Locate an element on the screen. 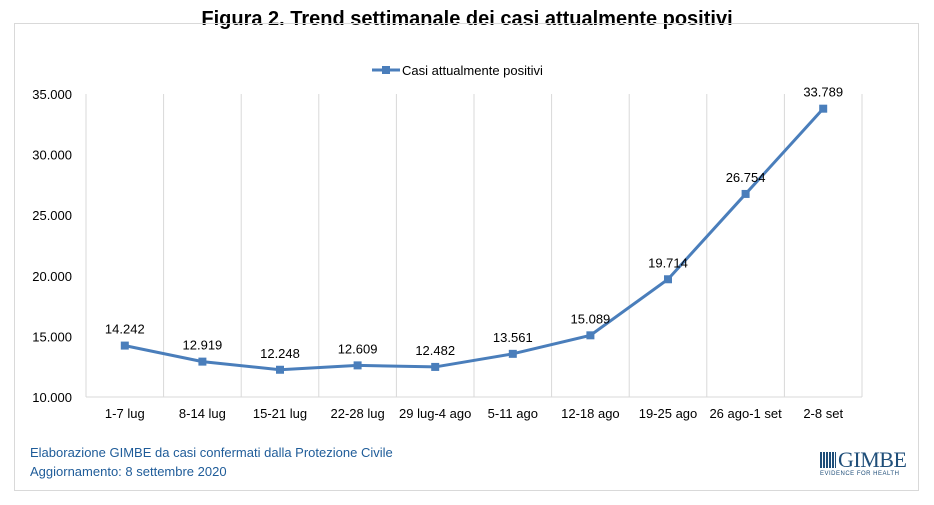  data-label: 12.919 is located at coordinates (203, 345).